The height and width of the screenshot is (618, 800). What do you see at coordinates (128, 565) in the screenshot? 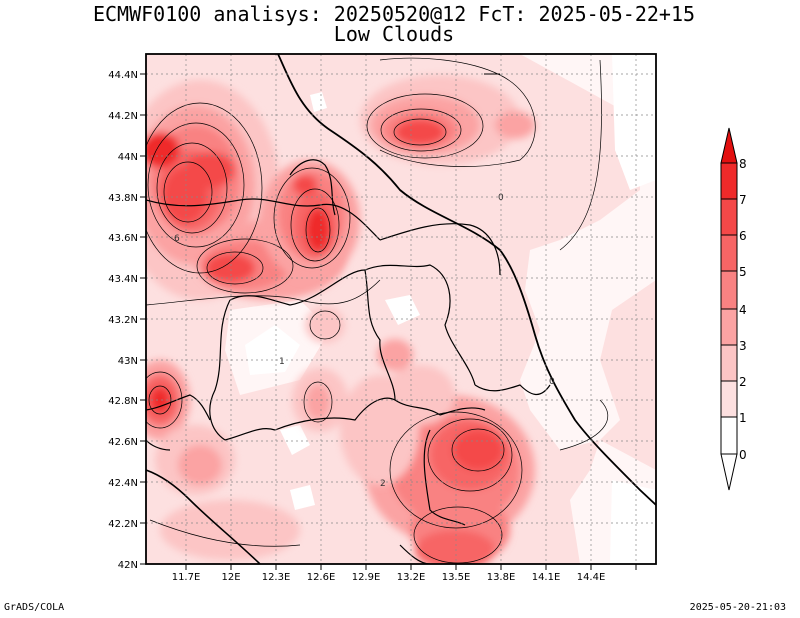
I see `lat-label: 42N` at bounding box center [128, 565].